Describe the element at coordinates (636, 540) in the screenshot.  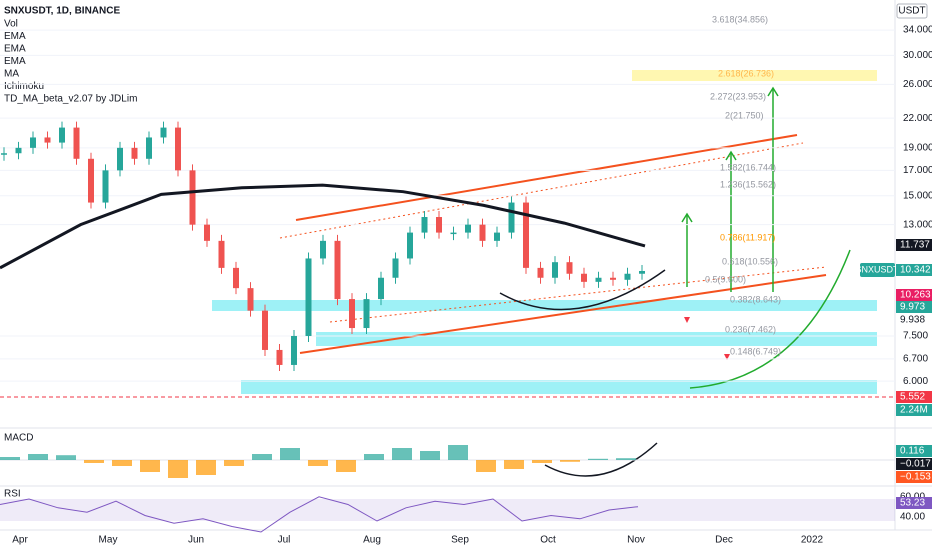
I see `time-label: Nov` at that location.